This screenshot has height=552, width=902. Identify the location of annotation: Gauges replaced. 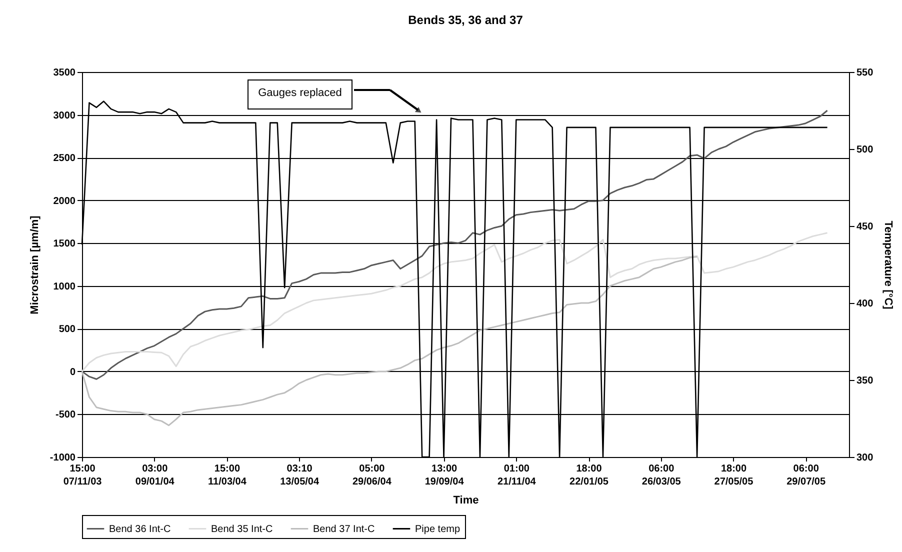
(300, 93).